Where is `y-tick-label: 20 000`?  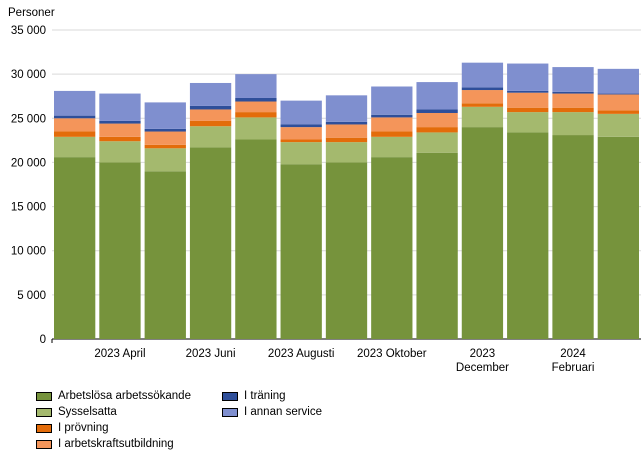 y-tick-label: 20 000 is located at coordinates (28, 163).